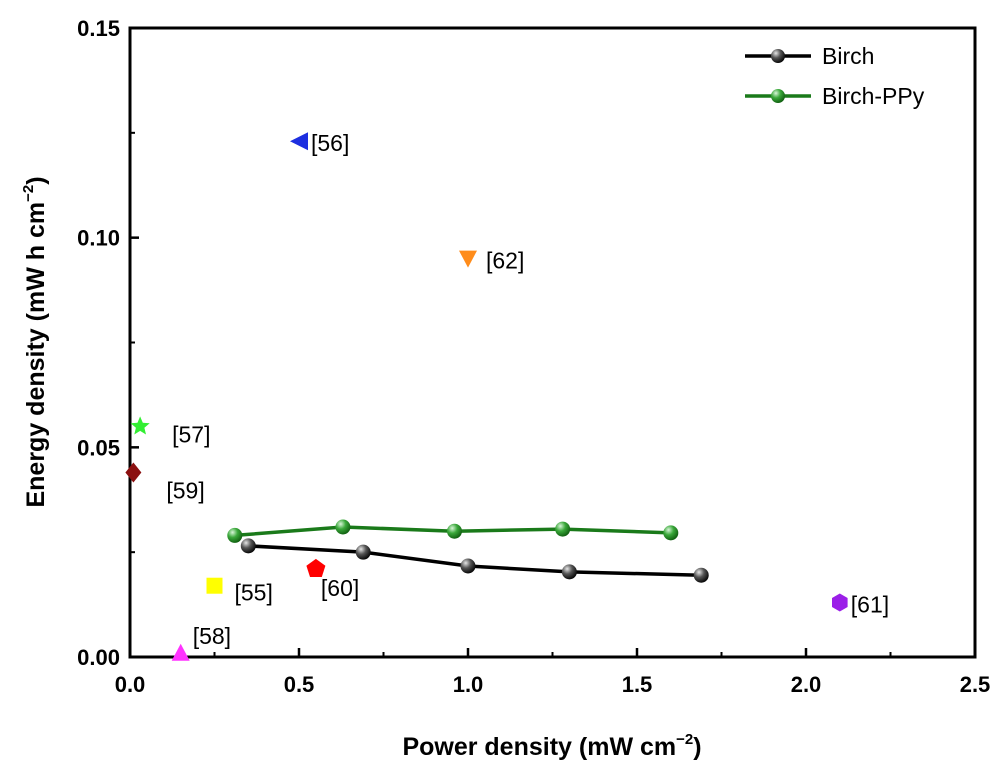 This screenshot has height=770, width=998. Describe the element at coordinates (212, 636) in the screenshot. I see `ref-label-58: [58]` at that location.